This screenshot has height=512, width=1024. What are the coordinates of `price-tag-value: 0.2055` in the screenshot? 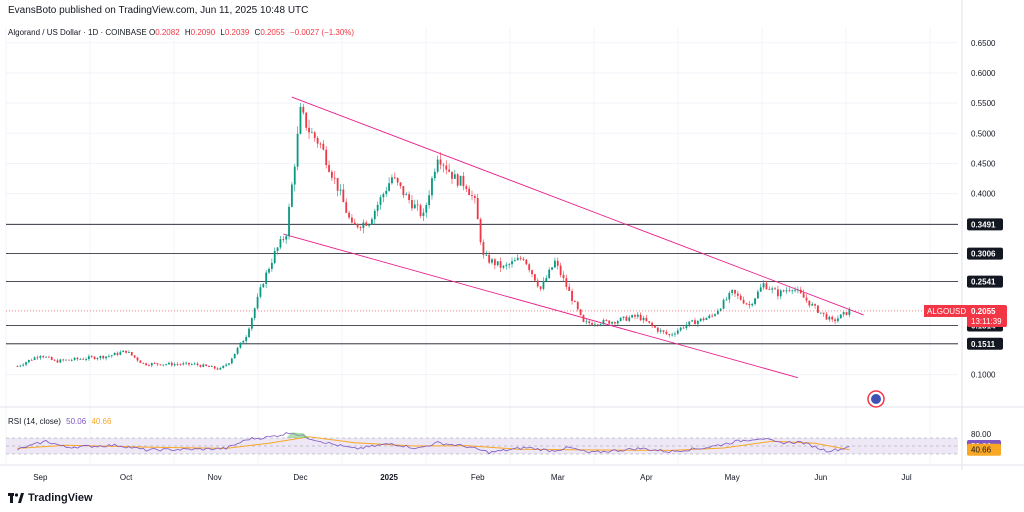 It's located at (983, 311).